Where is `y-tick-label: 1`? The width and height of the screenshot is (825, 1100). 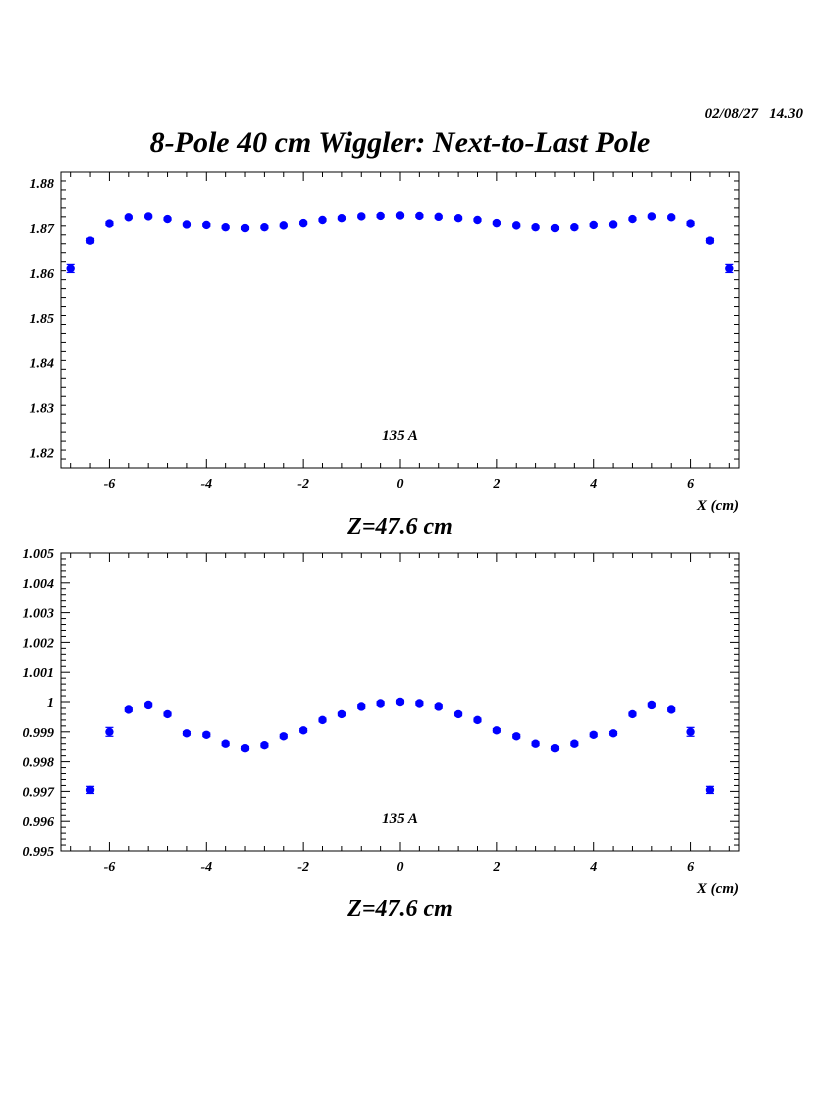 y-tick-label: 1 is located at coordinates (50, 703).